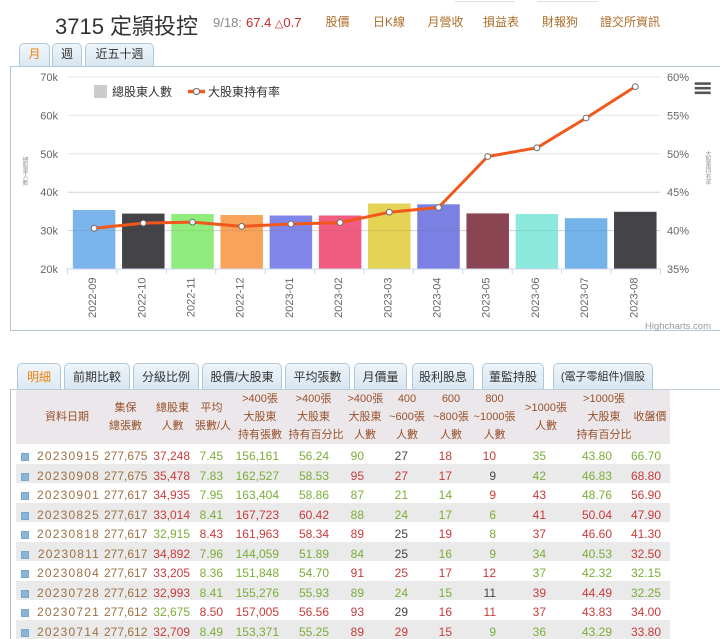  What do you see at coordinates (438, 298) in the screenshot?
I see `svg-text: 2023-04` at bounding box center [438, 298].